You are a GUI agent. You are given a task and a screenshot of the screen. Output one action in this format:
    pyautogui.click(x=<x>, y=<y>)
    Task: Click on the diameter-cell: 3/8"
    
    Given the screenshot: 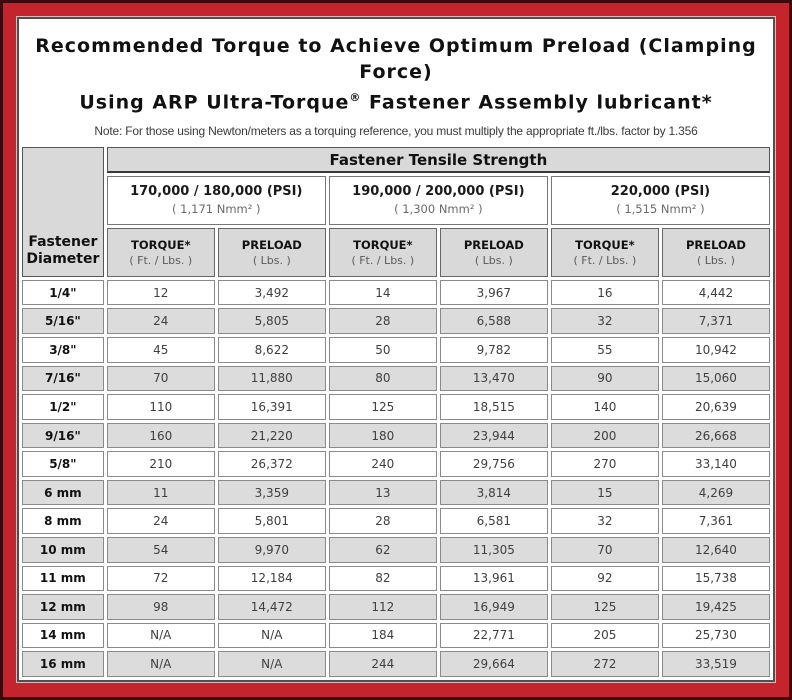 What is the action you would take?
    pyautogui.click(x=63, y=350)
    